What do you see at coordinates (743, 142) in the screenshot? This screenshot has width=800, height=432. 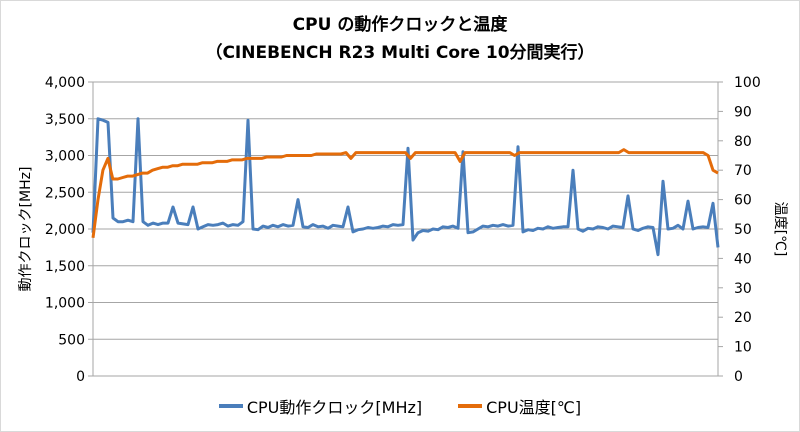 I see `y2-tick-label: 80` at bounding box center [743, 142].